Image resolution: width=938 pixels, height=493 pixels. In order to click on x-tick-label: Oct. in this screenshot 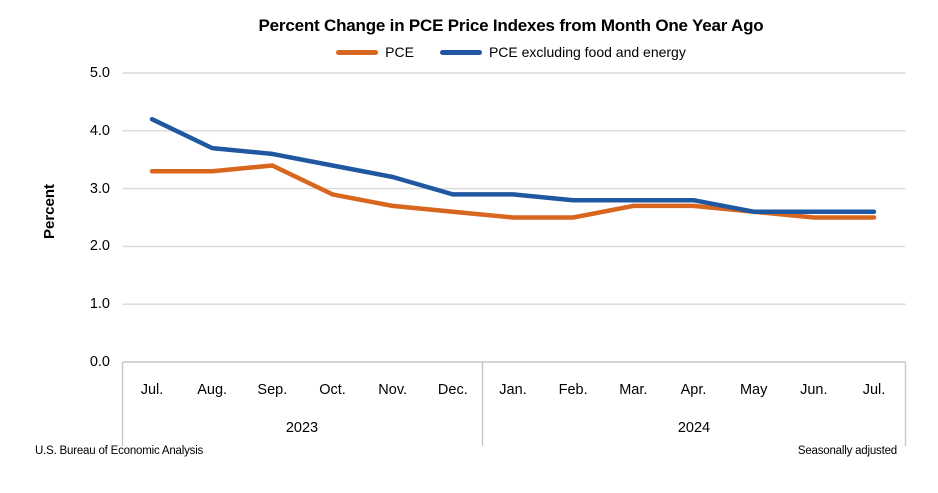, I will do `click(332, 390)`.